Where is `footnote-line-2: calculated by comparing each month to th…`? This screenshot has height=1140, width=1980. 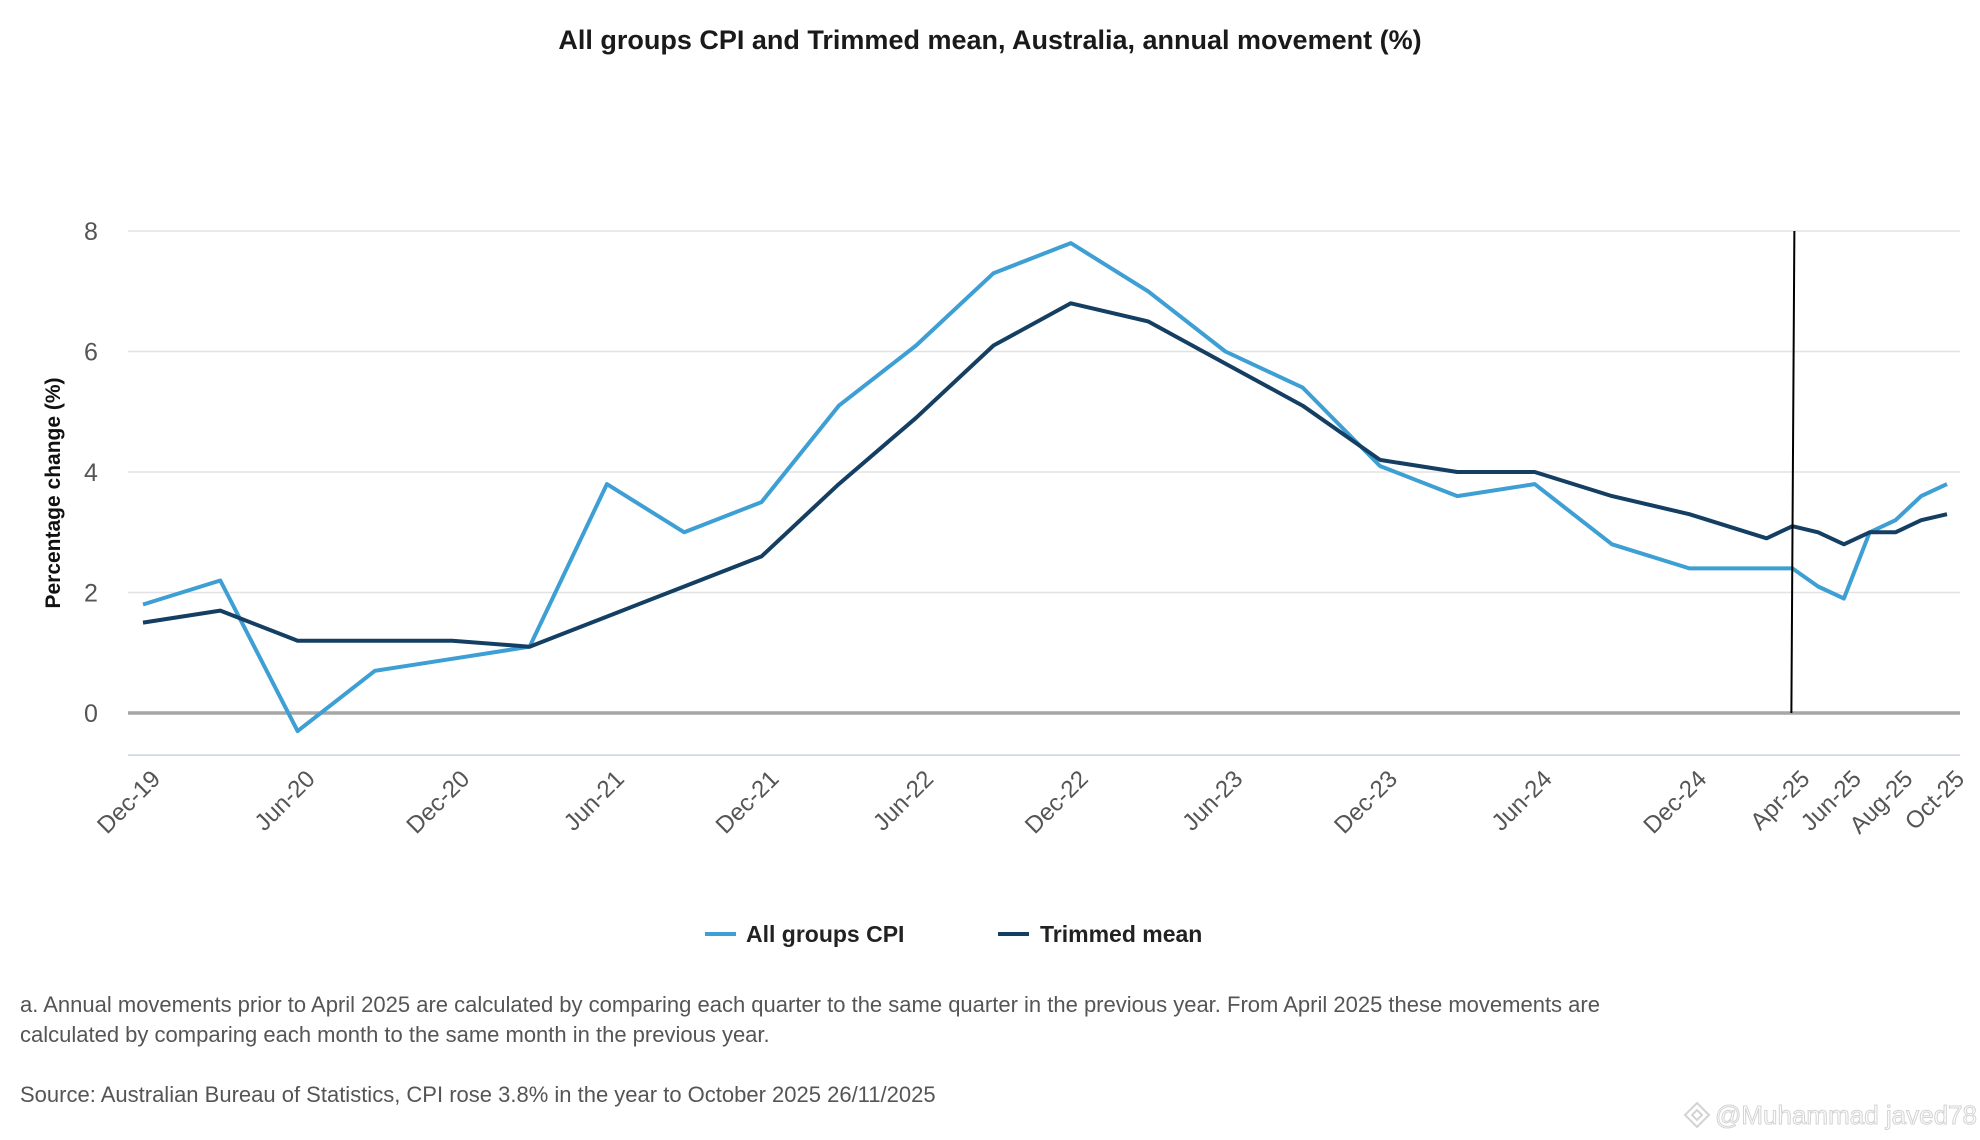
footnote-line-2: calculated by comparing each month to th… is located at coordinates (395, 1034).